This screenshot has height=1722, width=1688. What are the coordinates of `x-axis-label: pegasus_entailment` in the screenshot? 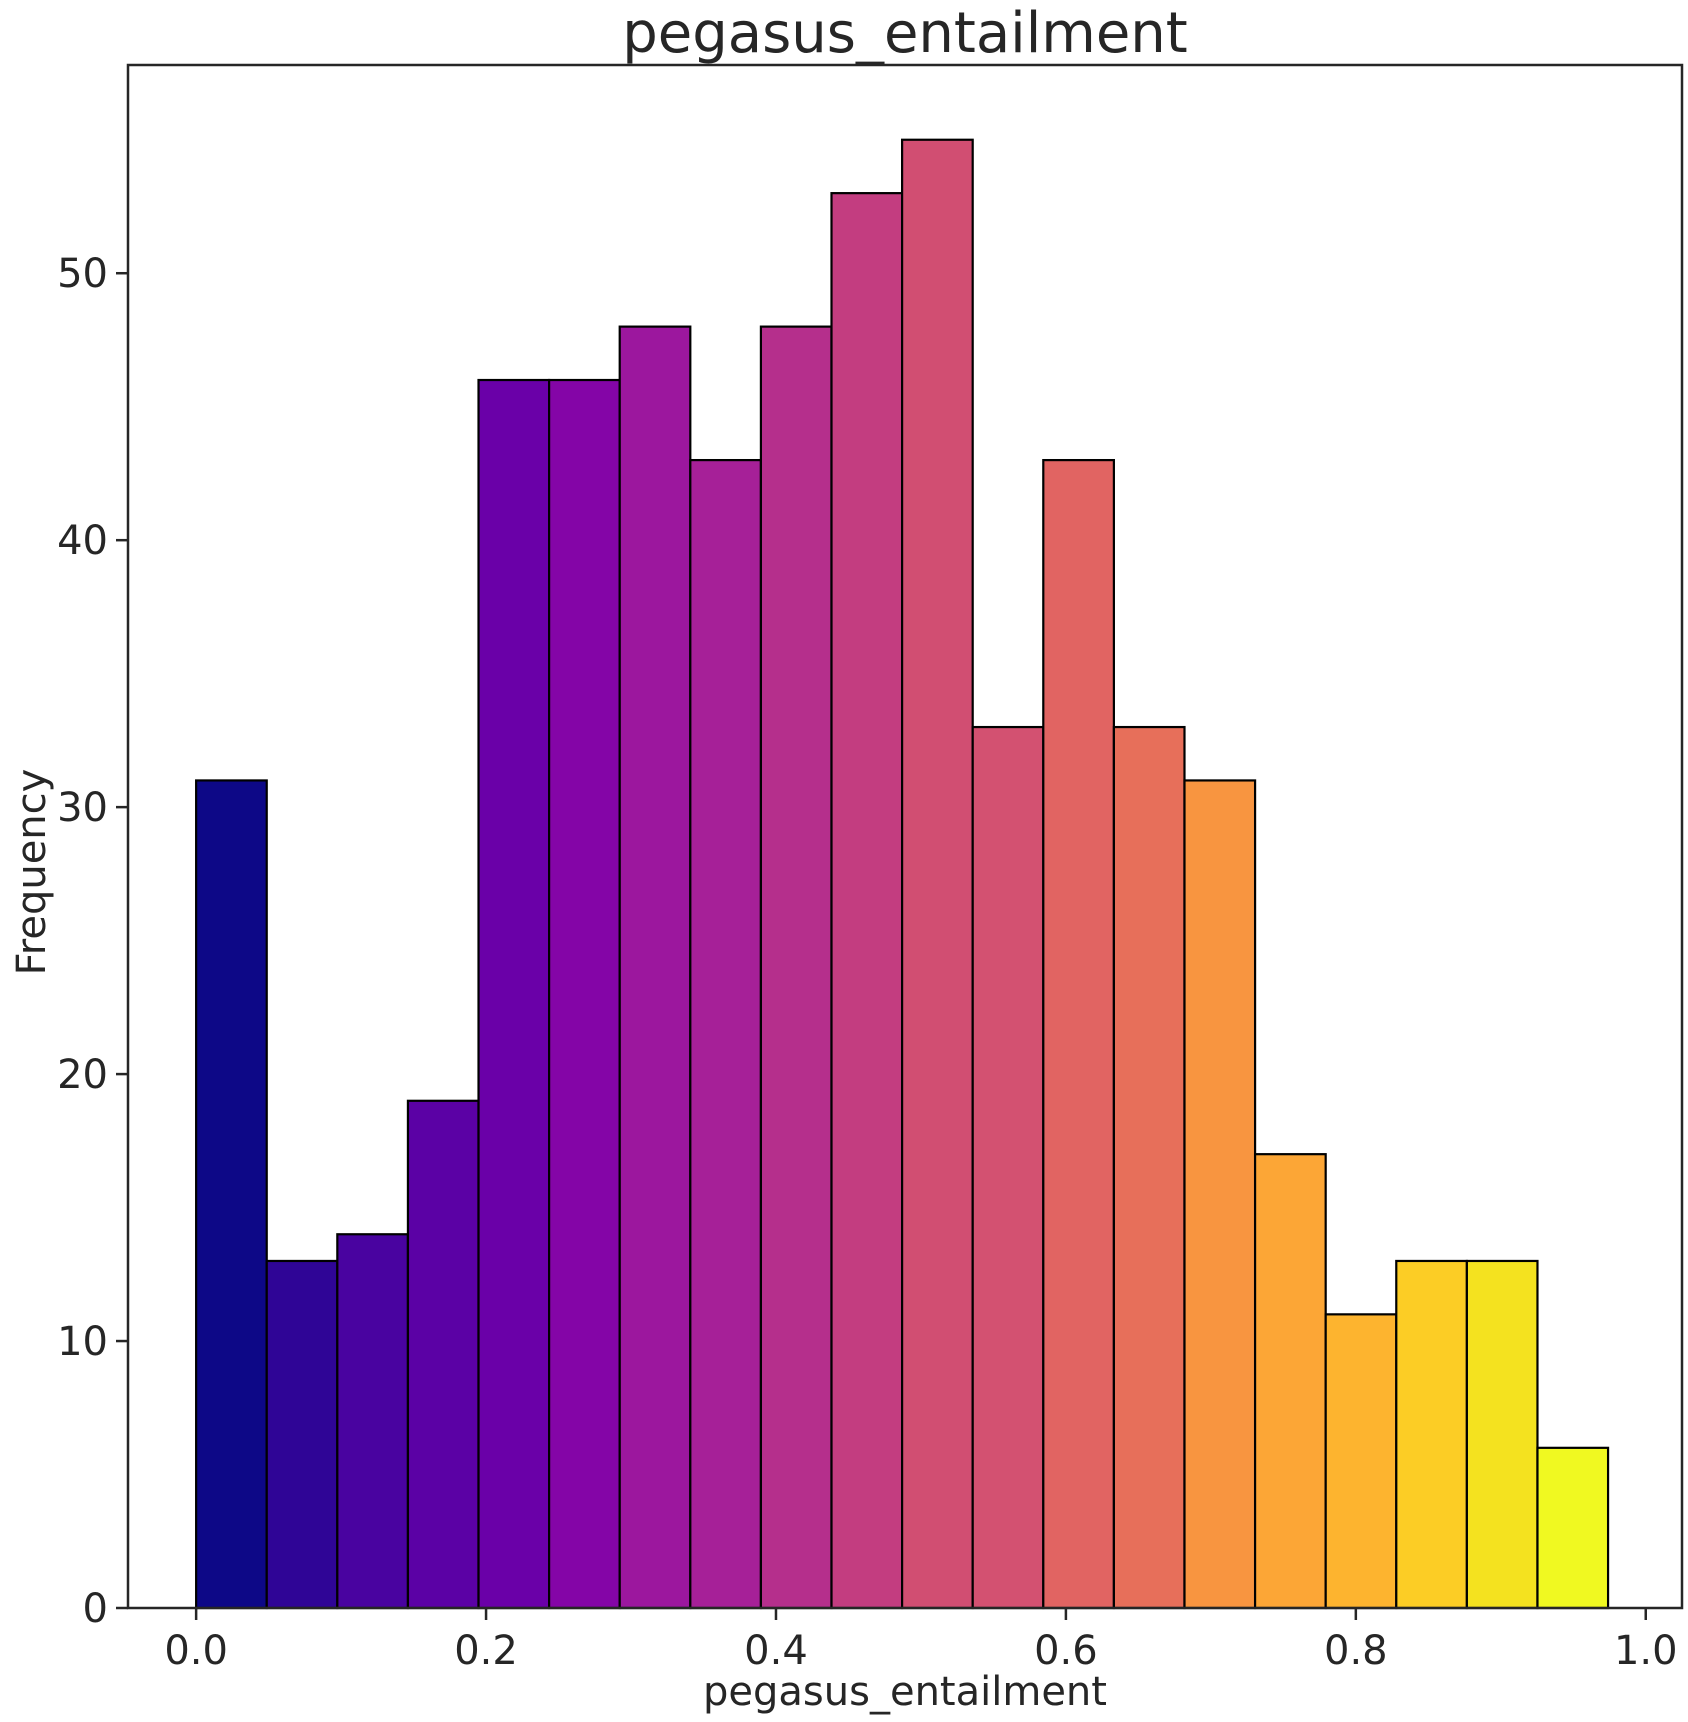 It's located at (905, 1692).